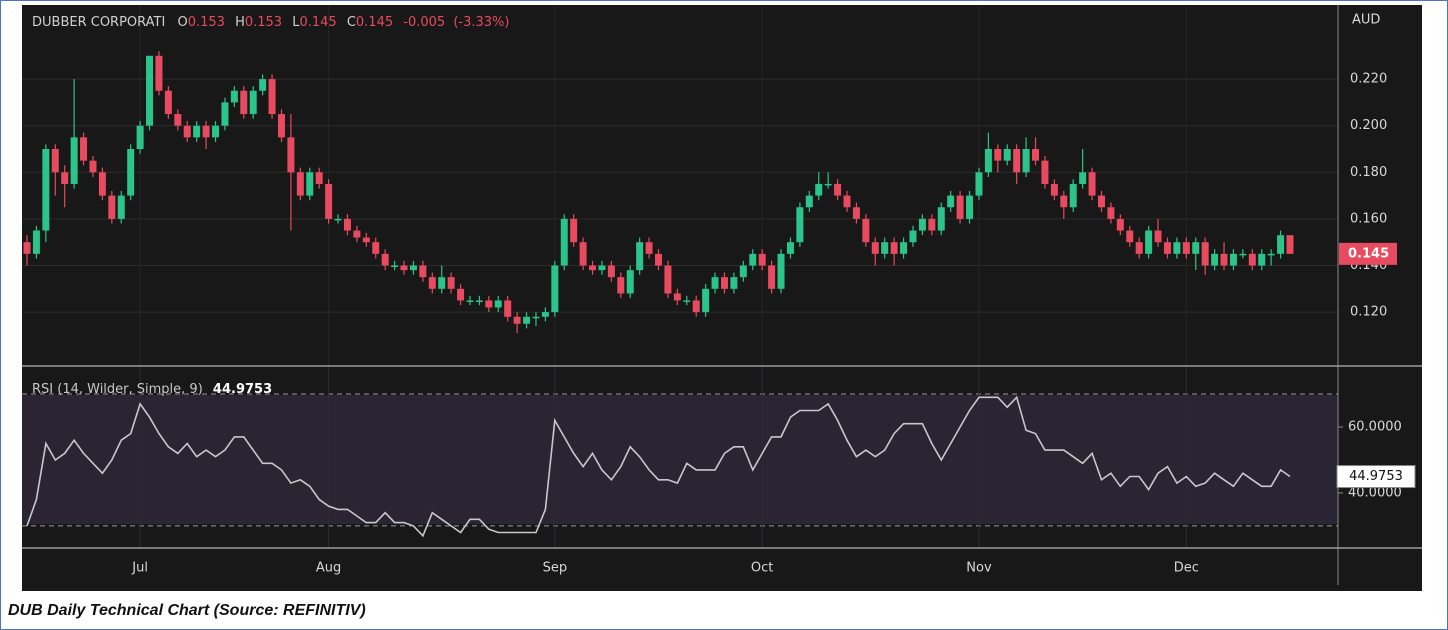  What do you see at coordinates (1368, 253) in the screenshot?
I see `last-price-label: 0.145` at bounding box center [1368, 253].